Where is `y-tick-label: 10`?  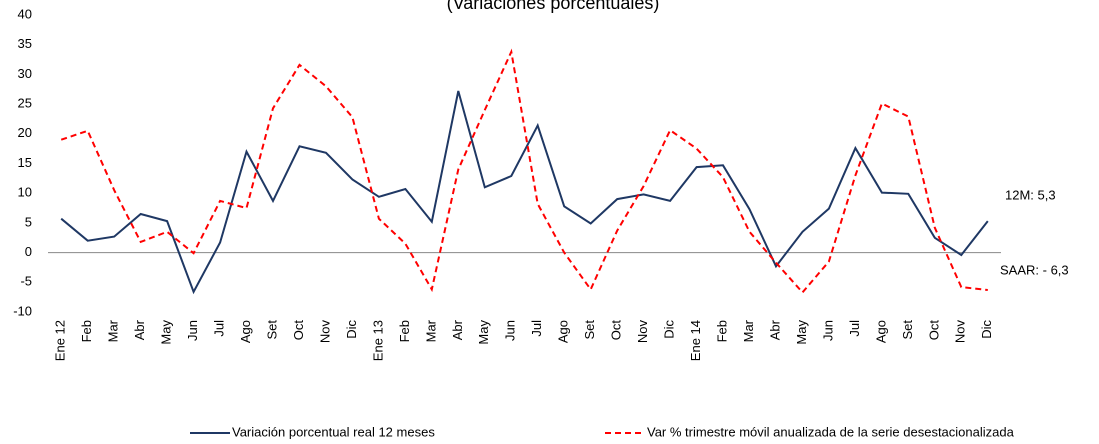
y-tick-label: 10 is located at coordinates (25, 192).